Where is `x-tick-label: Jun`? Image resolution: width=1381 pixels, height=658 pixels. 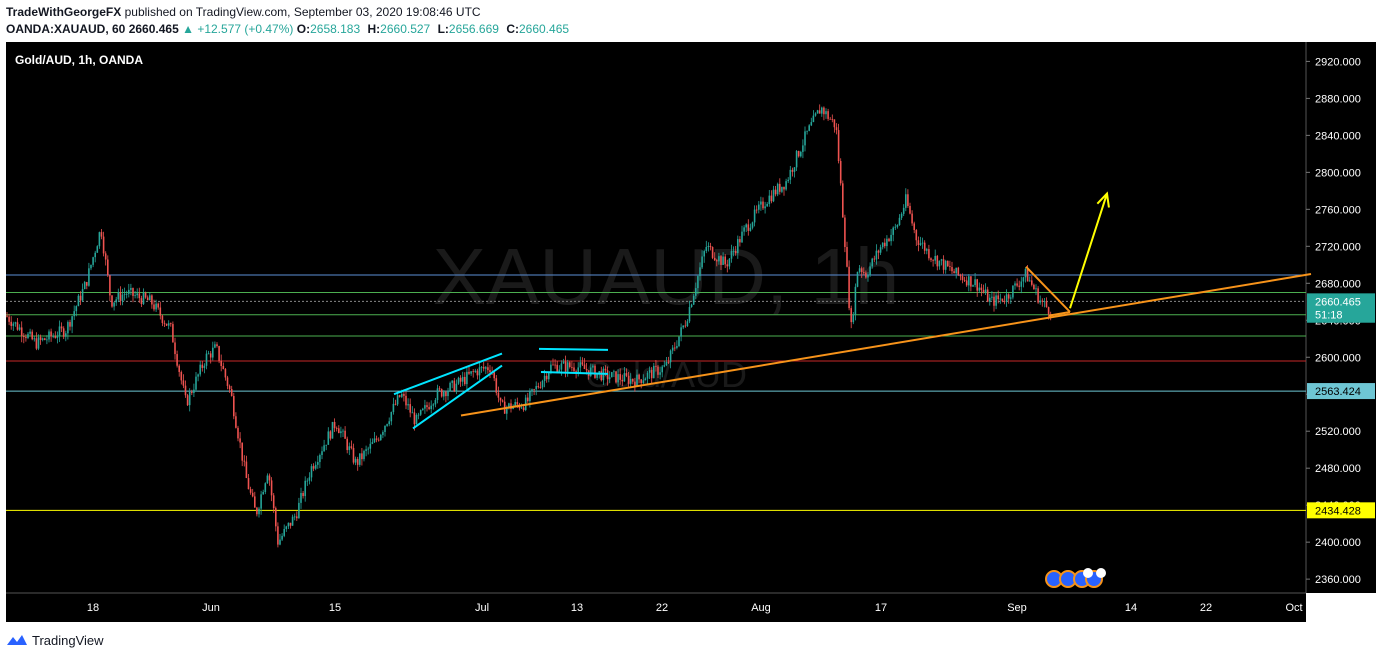 x-tick-label: Jun is located at coordinates (211, 608).